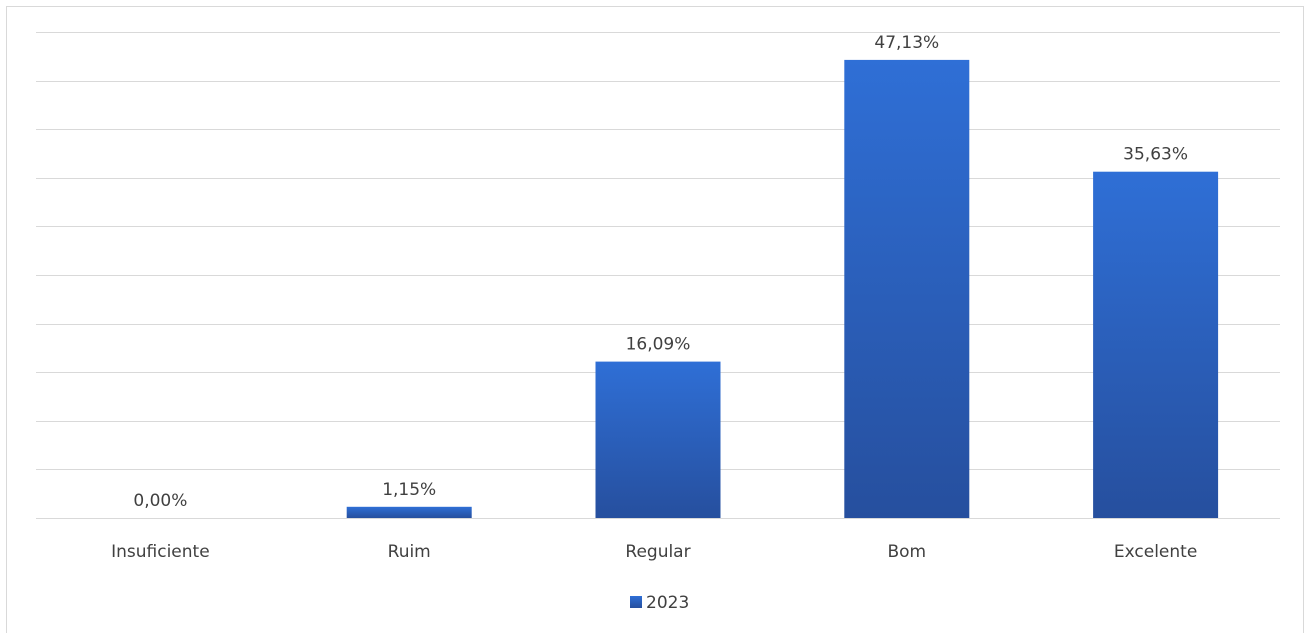 This screenshot has width=1311, height=633. Describe the element at coordinates (409, 490) in the screenshot. I see `data-label-ruim: 1,15%` at that location.